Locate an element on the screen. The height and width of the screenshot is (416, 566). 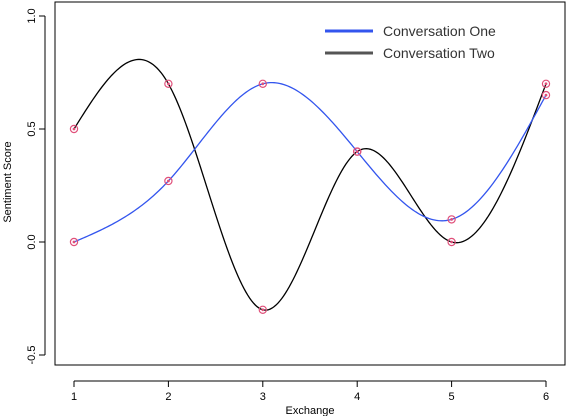
y-axis: -0.5 0.0 0.5 1.0 is located at coordinates (36, 186).